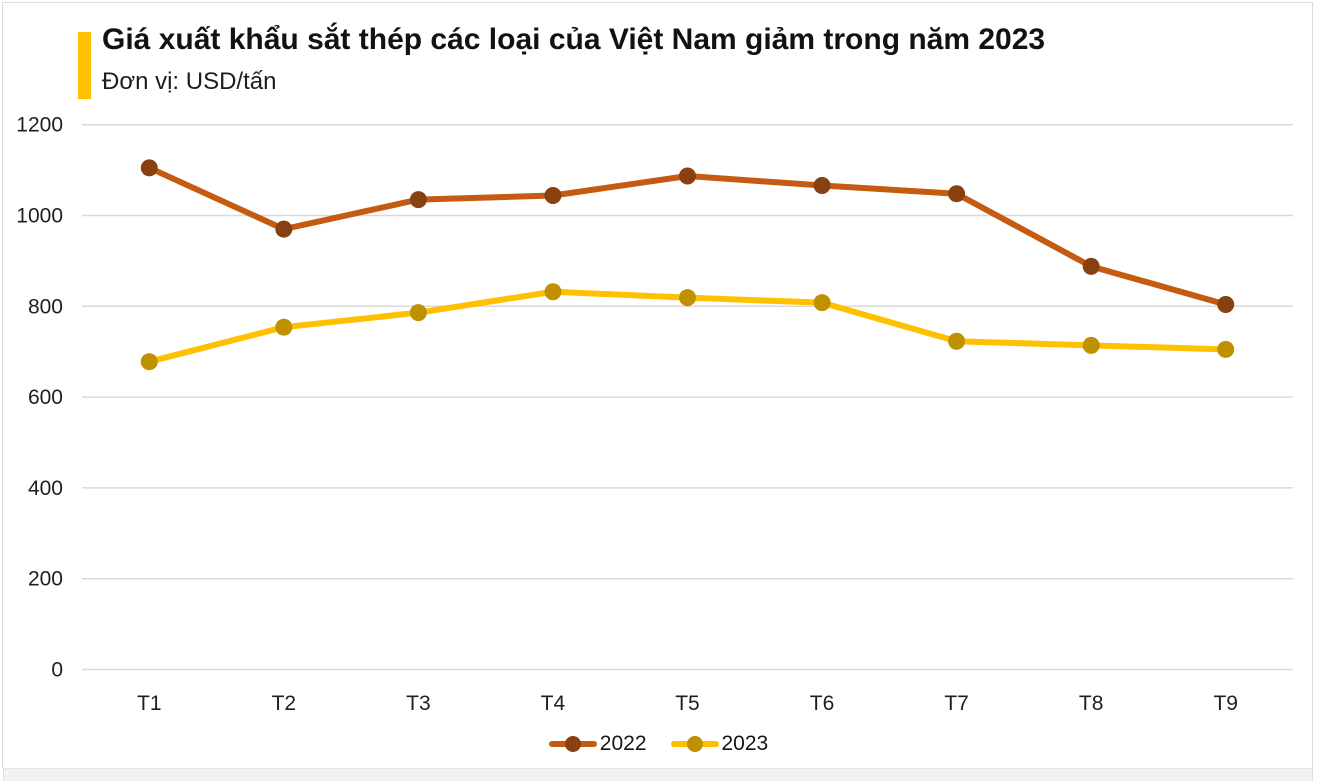 This screenshot has width=1317, height=781. What do you see at coordinates (45, 306) in the screenshot?
I see `y-tick-label-800: 800` at bounding box center [45, 306].